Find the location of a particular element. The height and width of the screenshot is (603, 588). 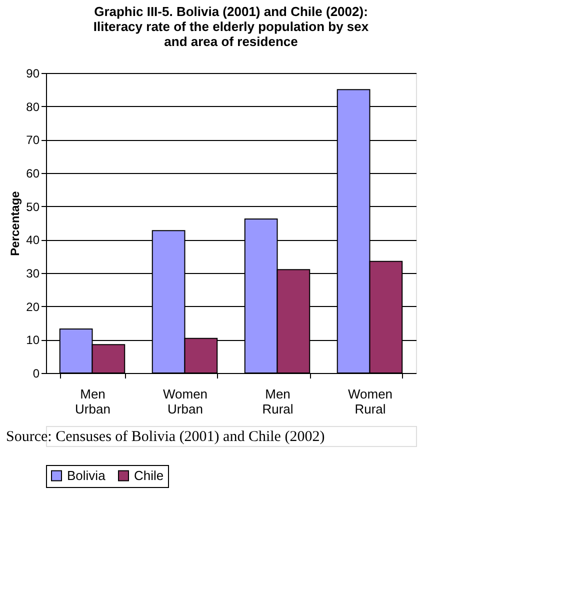

x-tick-label: Women Rural is located at coordinates (370, 401).